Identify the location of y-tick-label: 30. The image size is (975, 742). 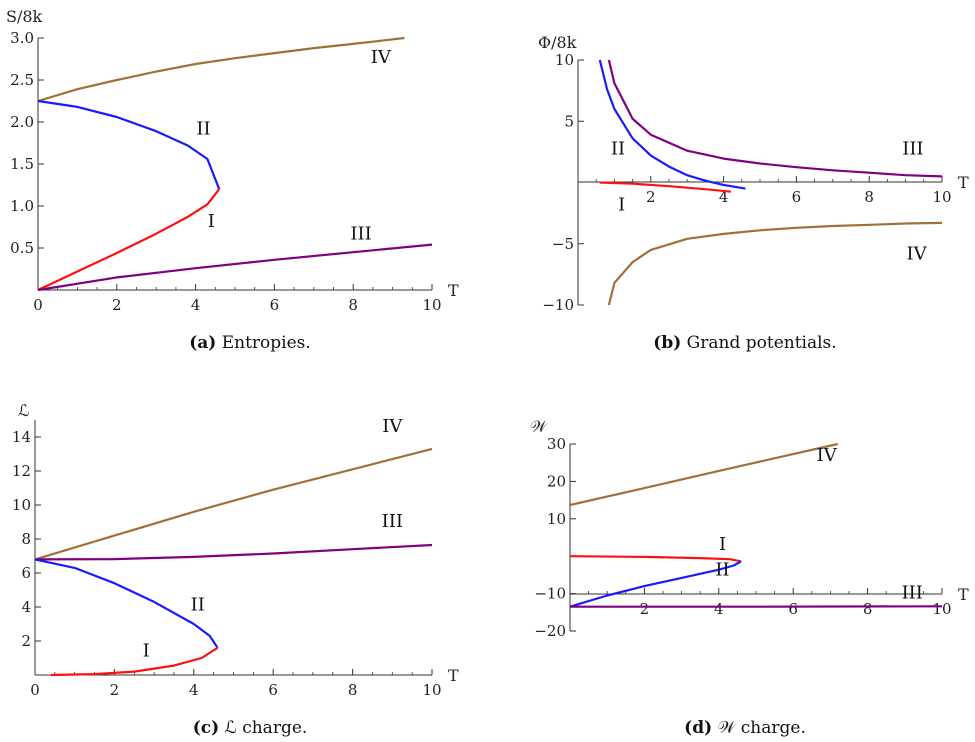
(556, 444).